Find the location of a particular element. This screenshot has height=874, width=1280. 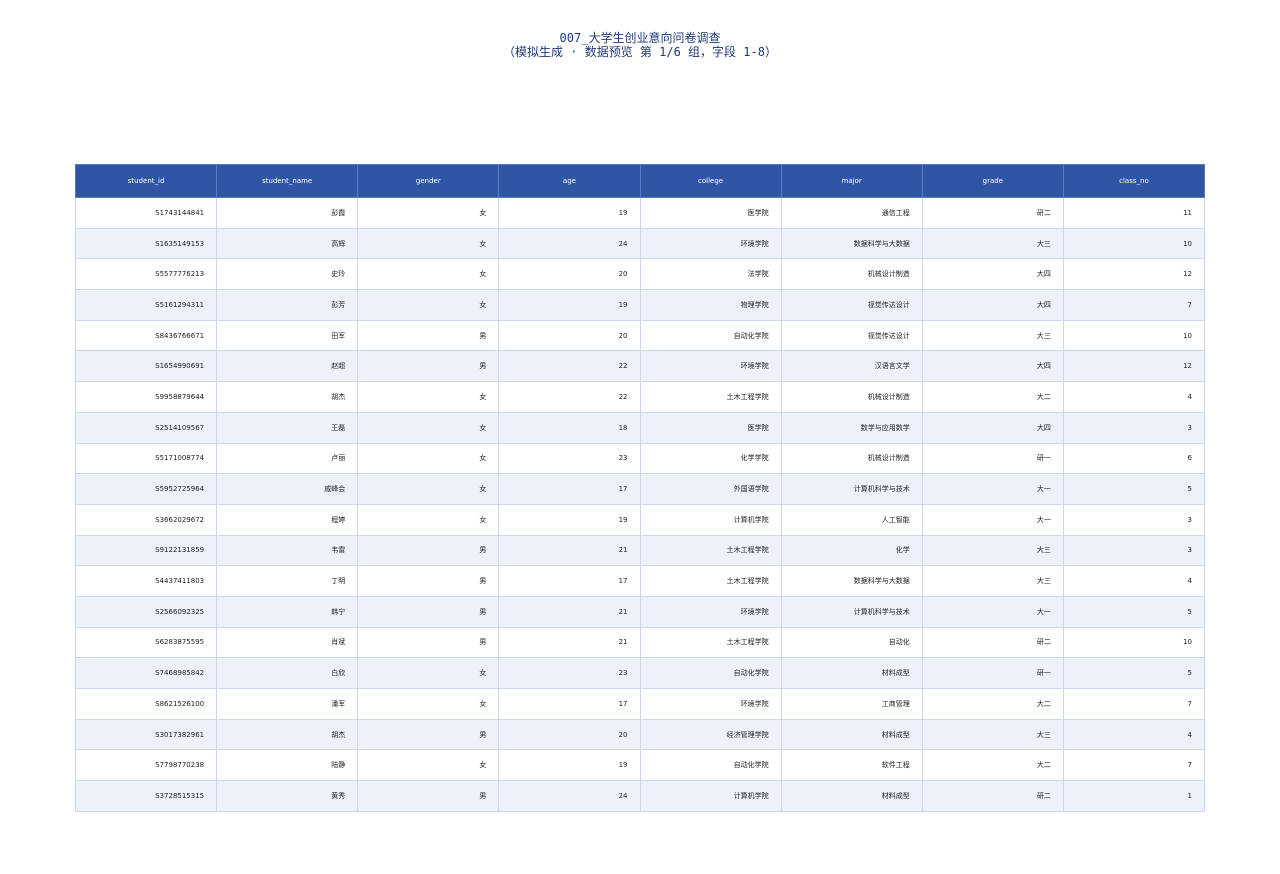

table-row: S8436766671 田军男 20 自动化学院 视觉传达设计 大三 10 is located at coordinates (640, 335).